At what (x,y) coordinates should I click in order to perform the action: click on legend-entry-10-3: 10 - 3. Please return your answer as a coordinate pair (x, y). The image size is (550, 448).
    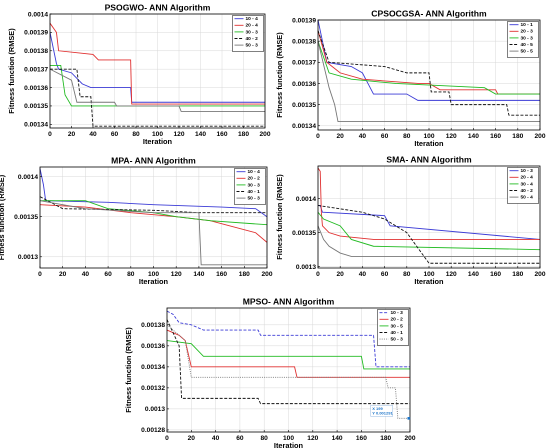
    Looking at the image, I should click on (397, 313).